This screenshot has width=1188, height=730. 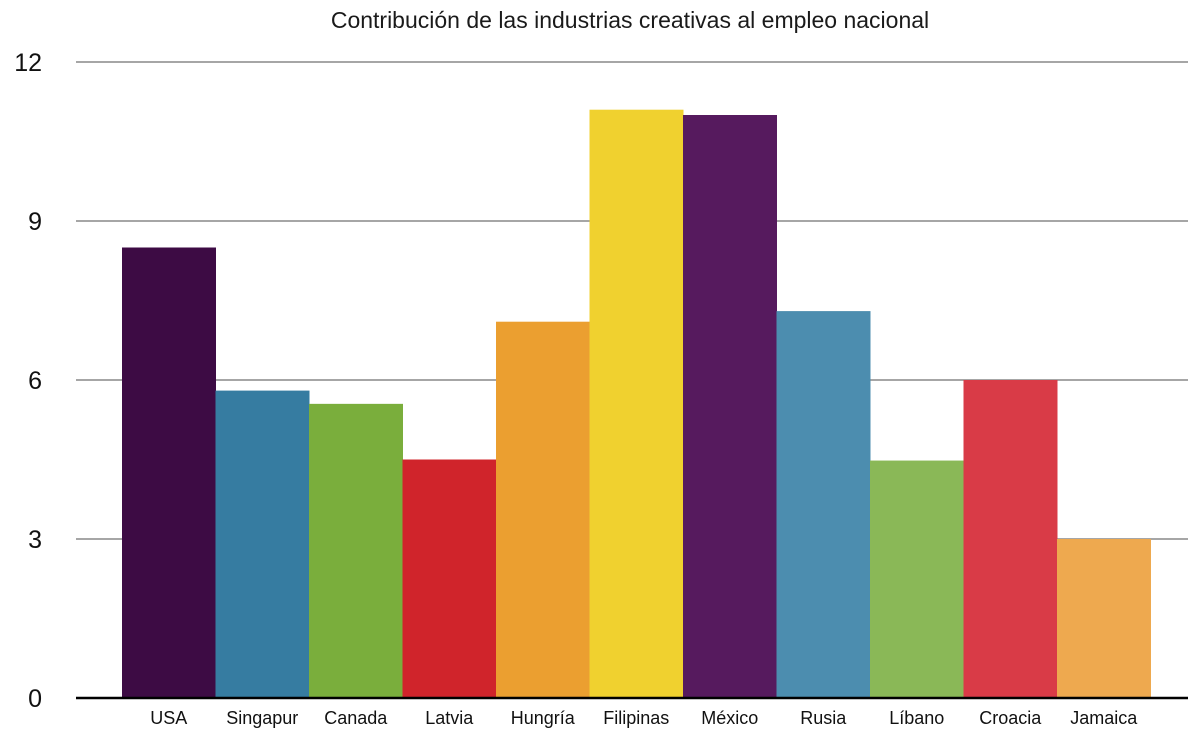 I want to click on bar-líbano, so click(x=917, y=579).